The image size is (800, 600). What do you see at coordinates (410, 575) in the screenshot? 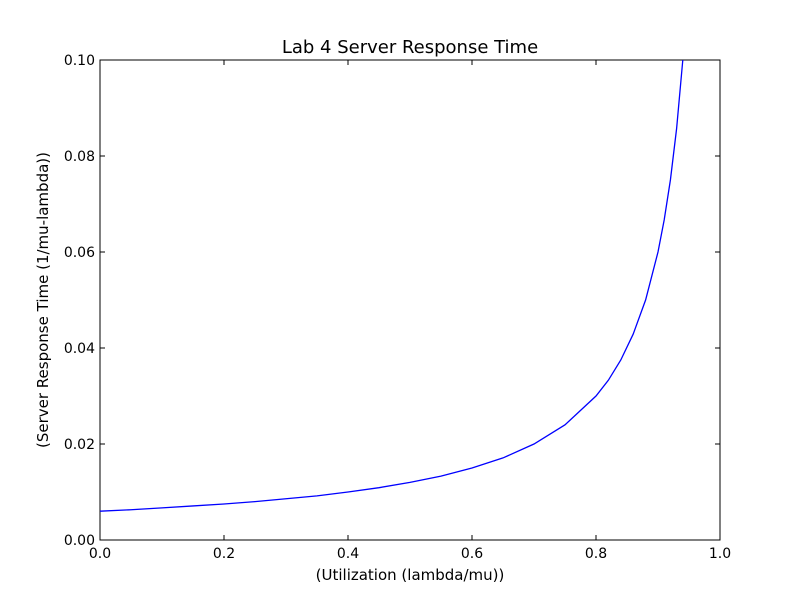
I see `x-axis-label: (Utilization (lambda/mu))` at bounding box center [410, 575].